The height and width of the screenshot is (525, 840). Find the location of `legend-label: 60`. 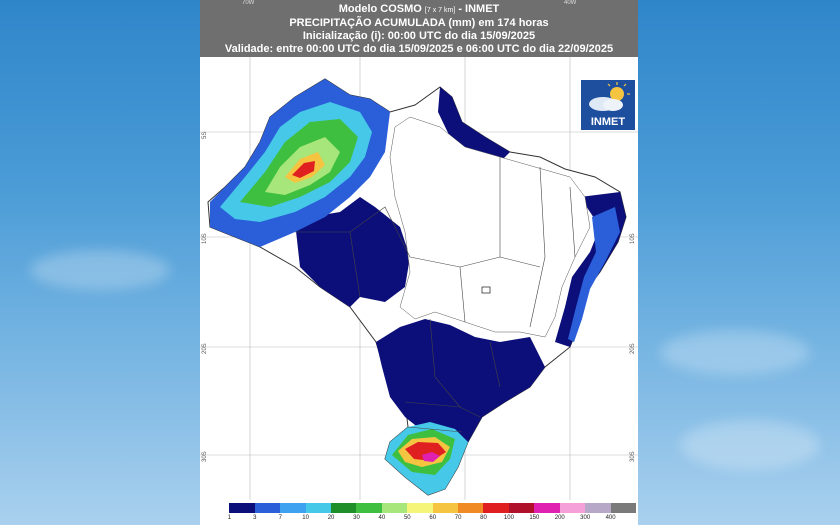

legend-label: 60 is located at coordinates (433, 518).